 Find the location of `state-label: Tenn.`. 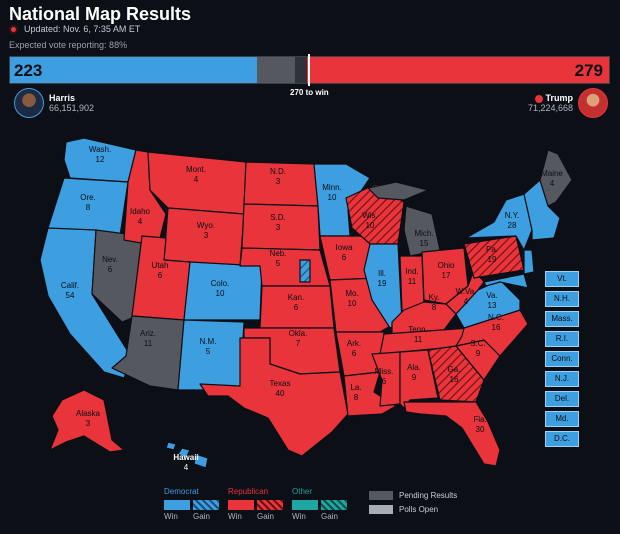

state-label: Tenn. is located at coordinates (418, 329).